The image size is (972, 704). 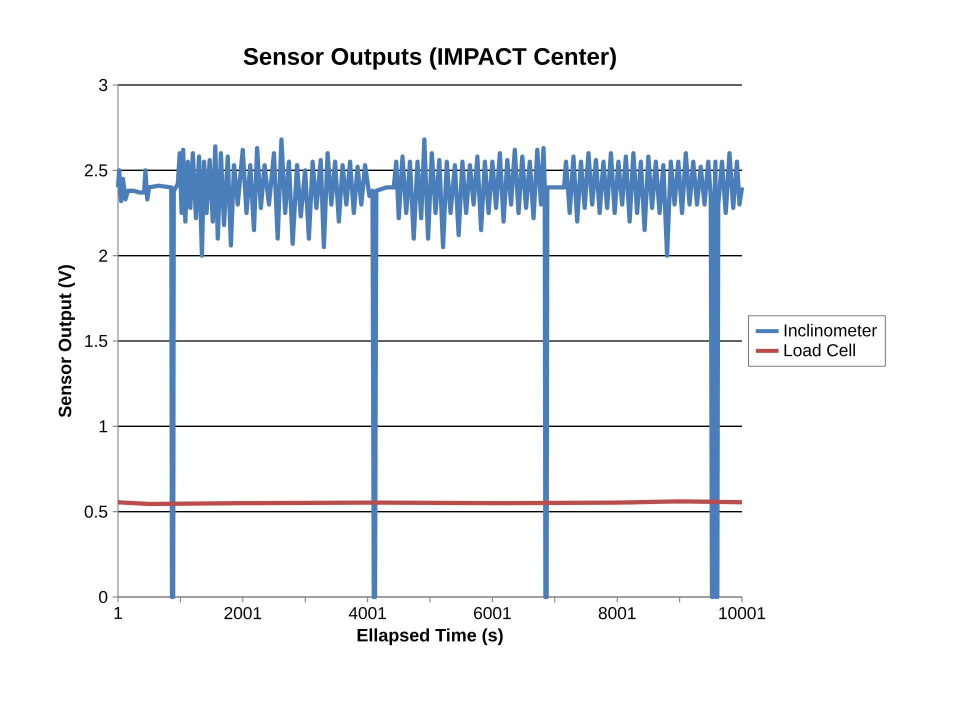 What do you see at coordinates (430, 58) in the screenshot?
I see `chart-title: Sensor Outputs (IMPACT Center)` at bounding box center [430, 58].